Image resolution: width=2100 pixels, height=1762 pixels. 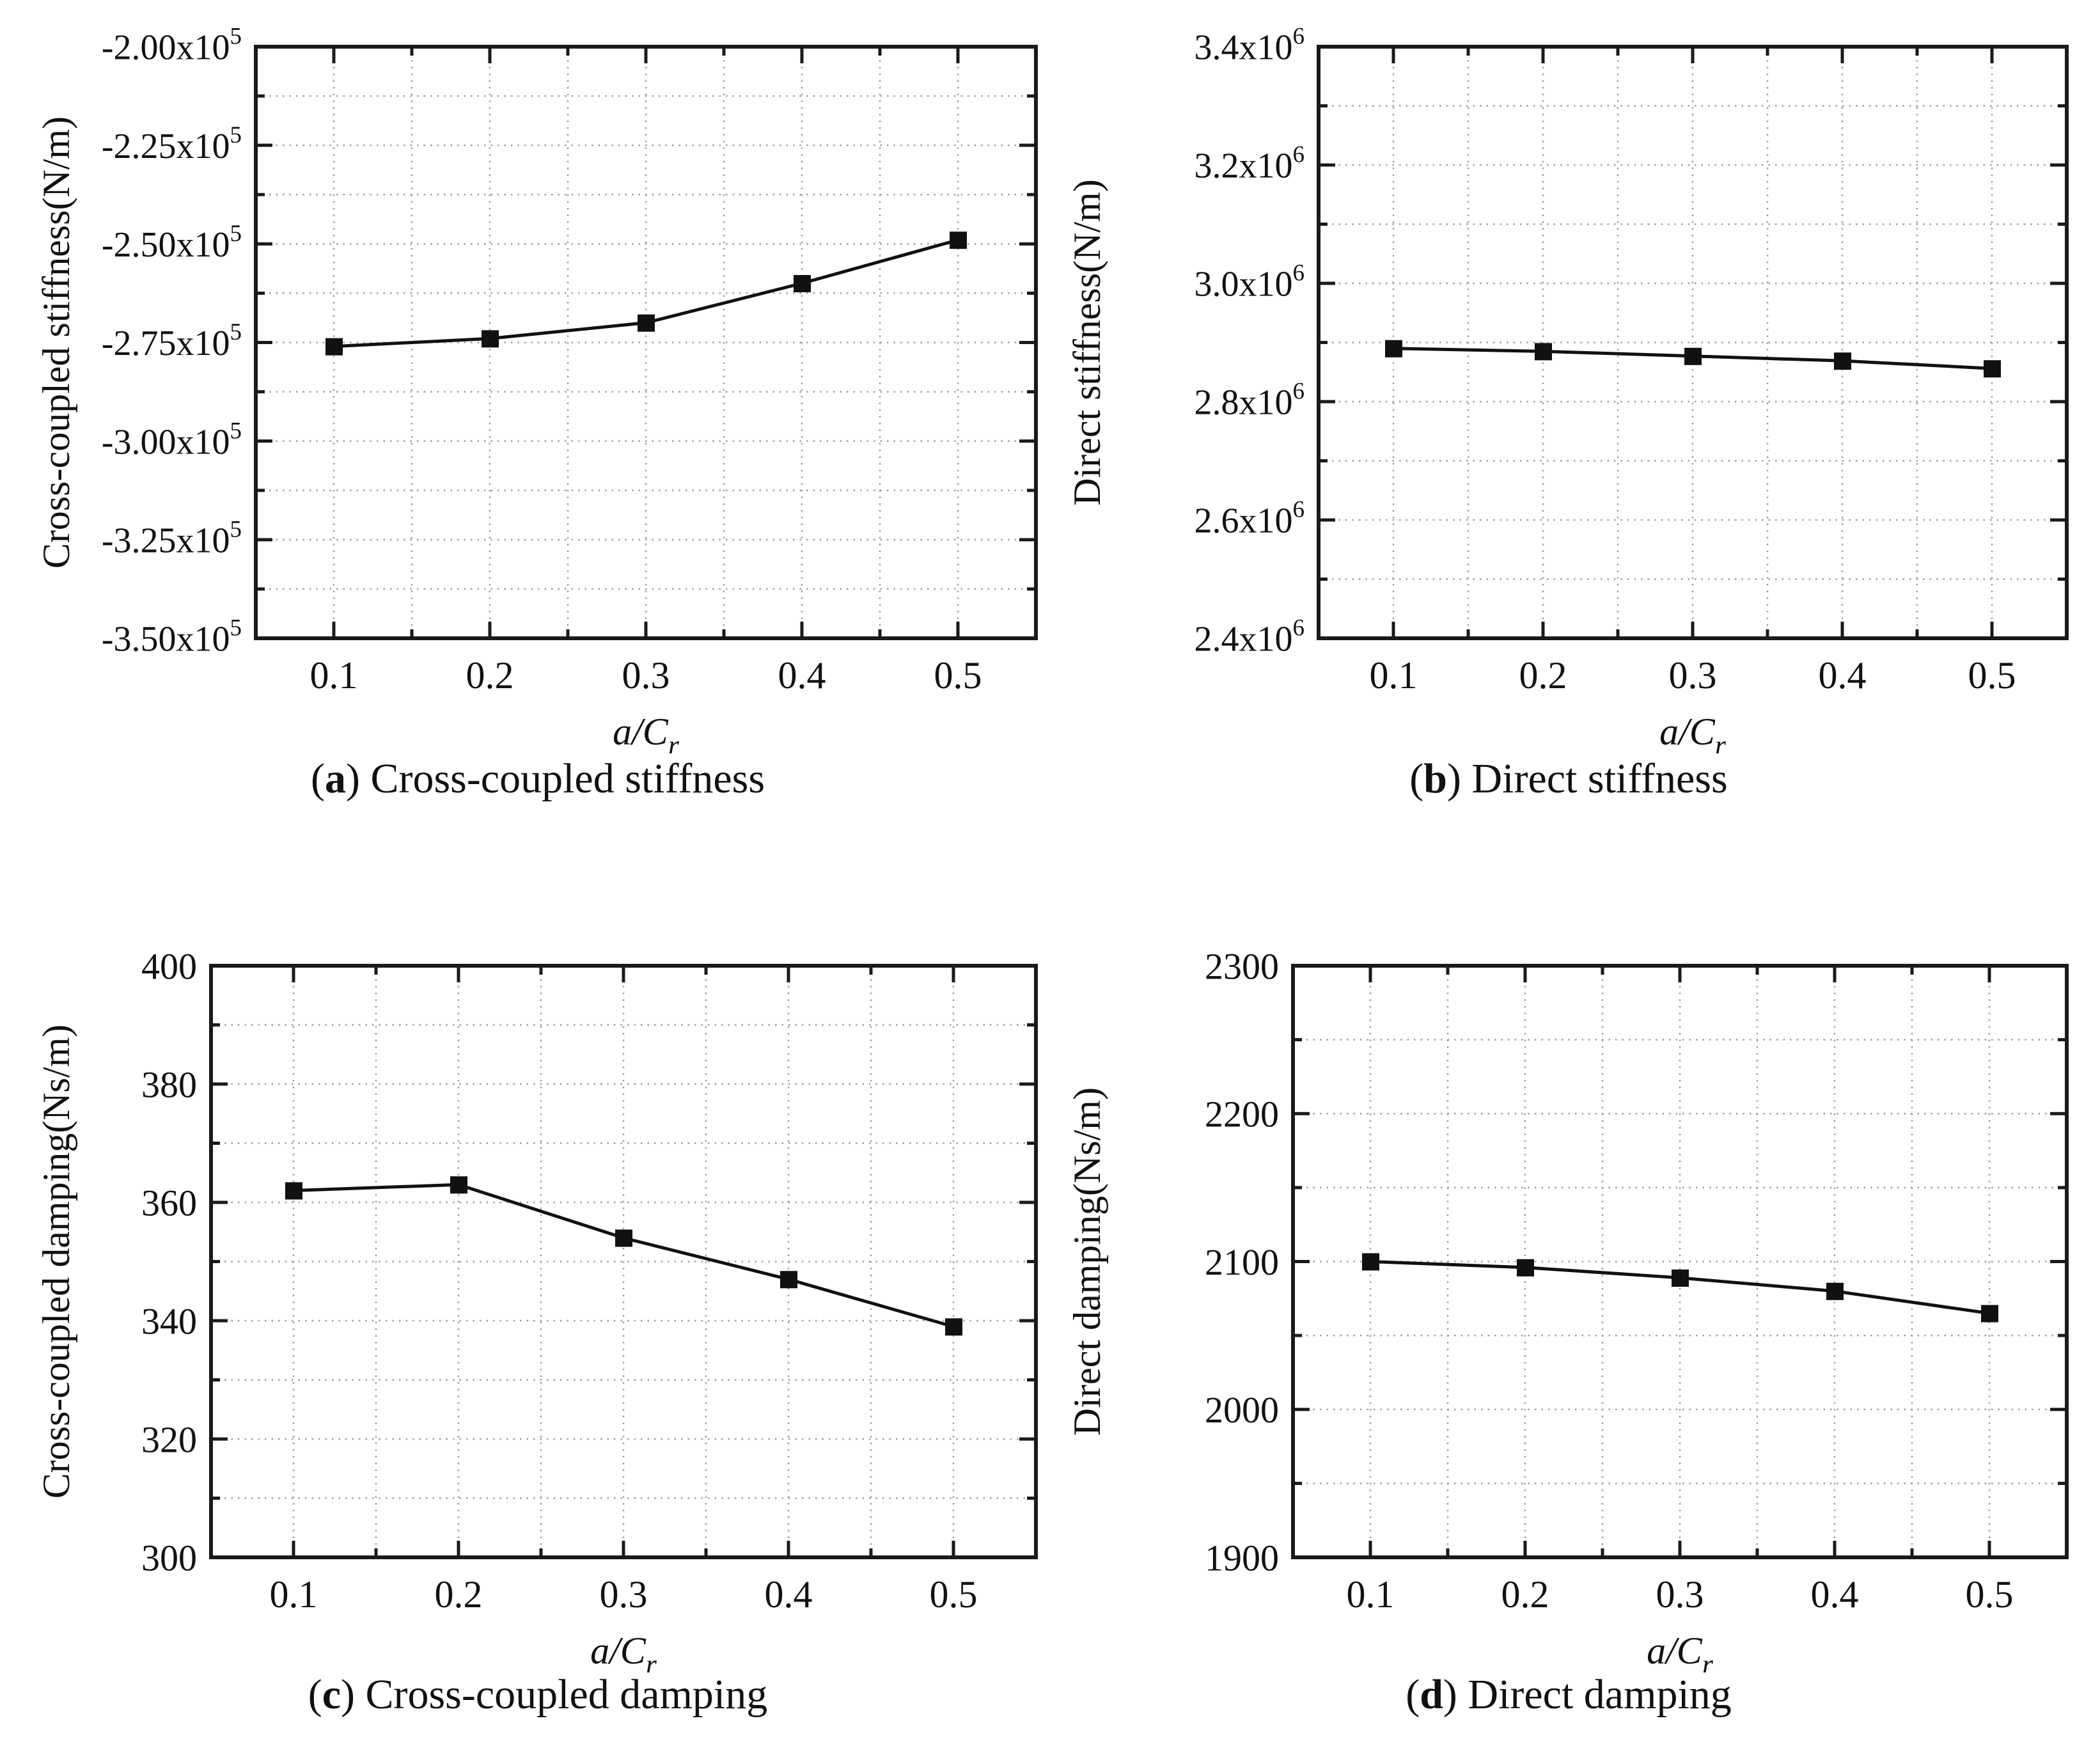 What do you see at coordinates (1242, 1261) in the screenshot?
I see `y-tick-labels: 2300 2200 2100 2000 1900` at bounding box center [1242, 1261].